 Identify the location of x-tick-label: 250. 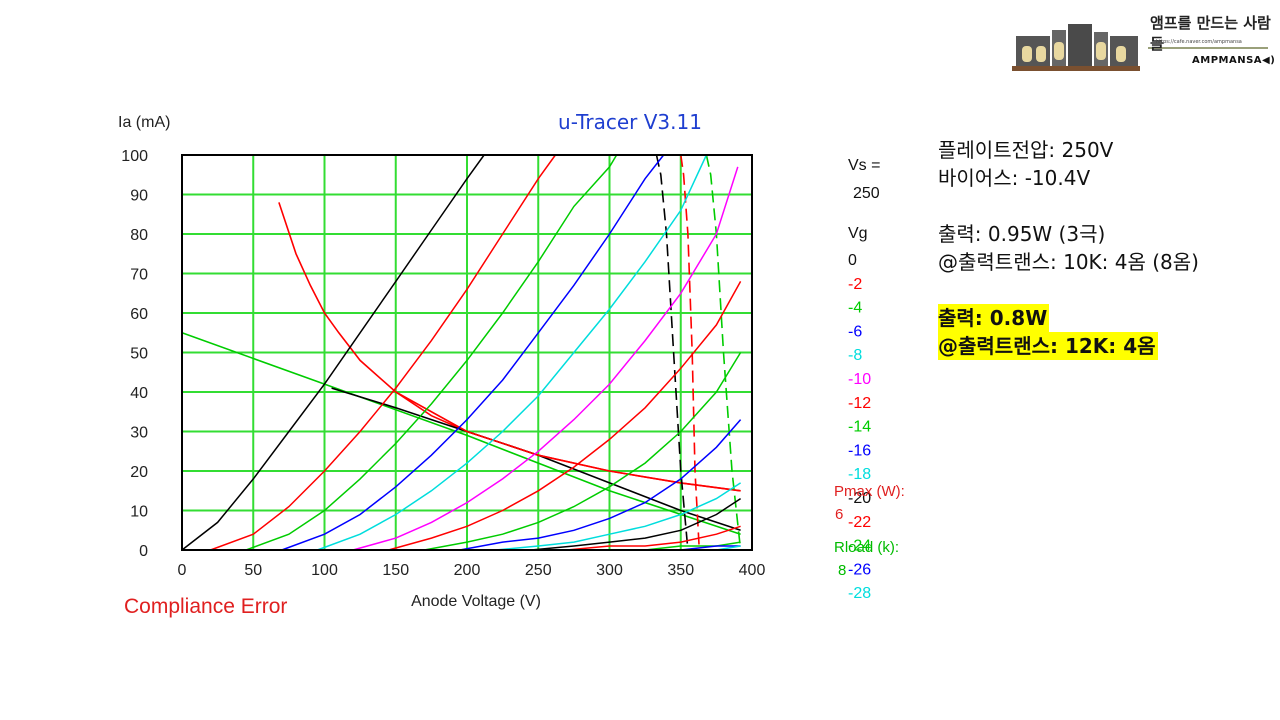
(538, 570).